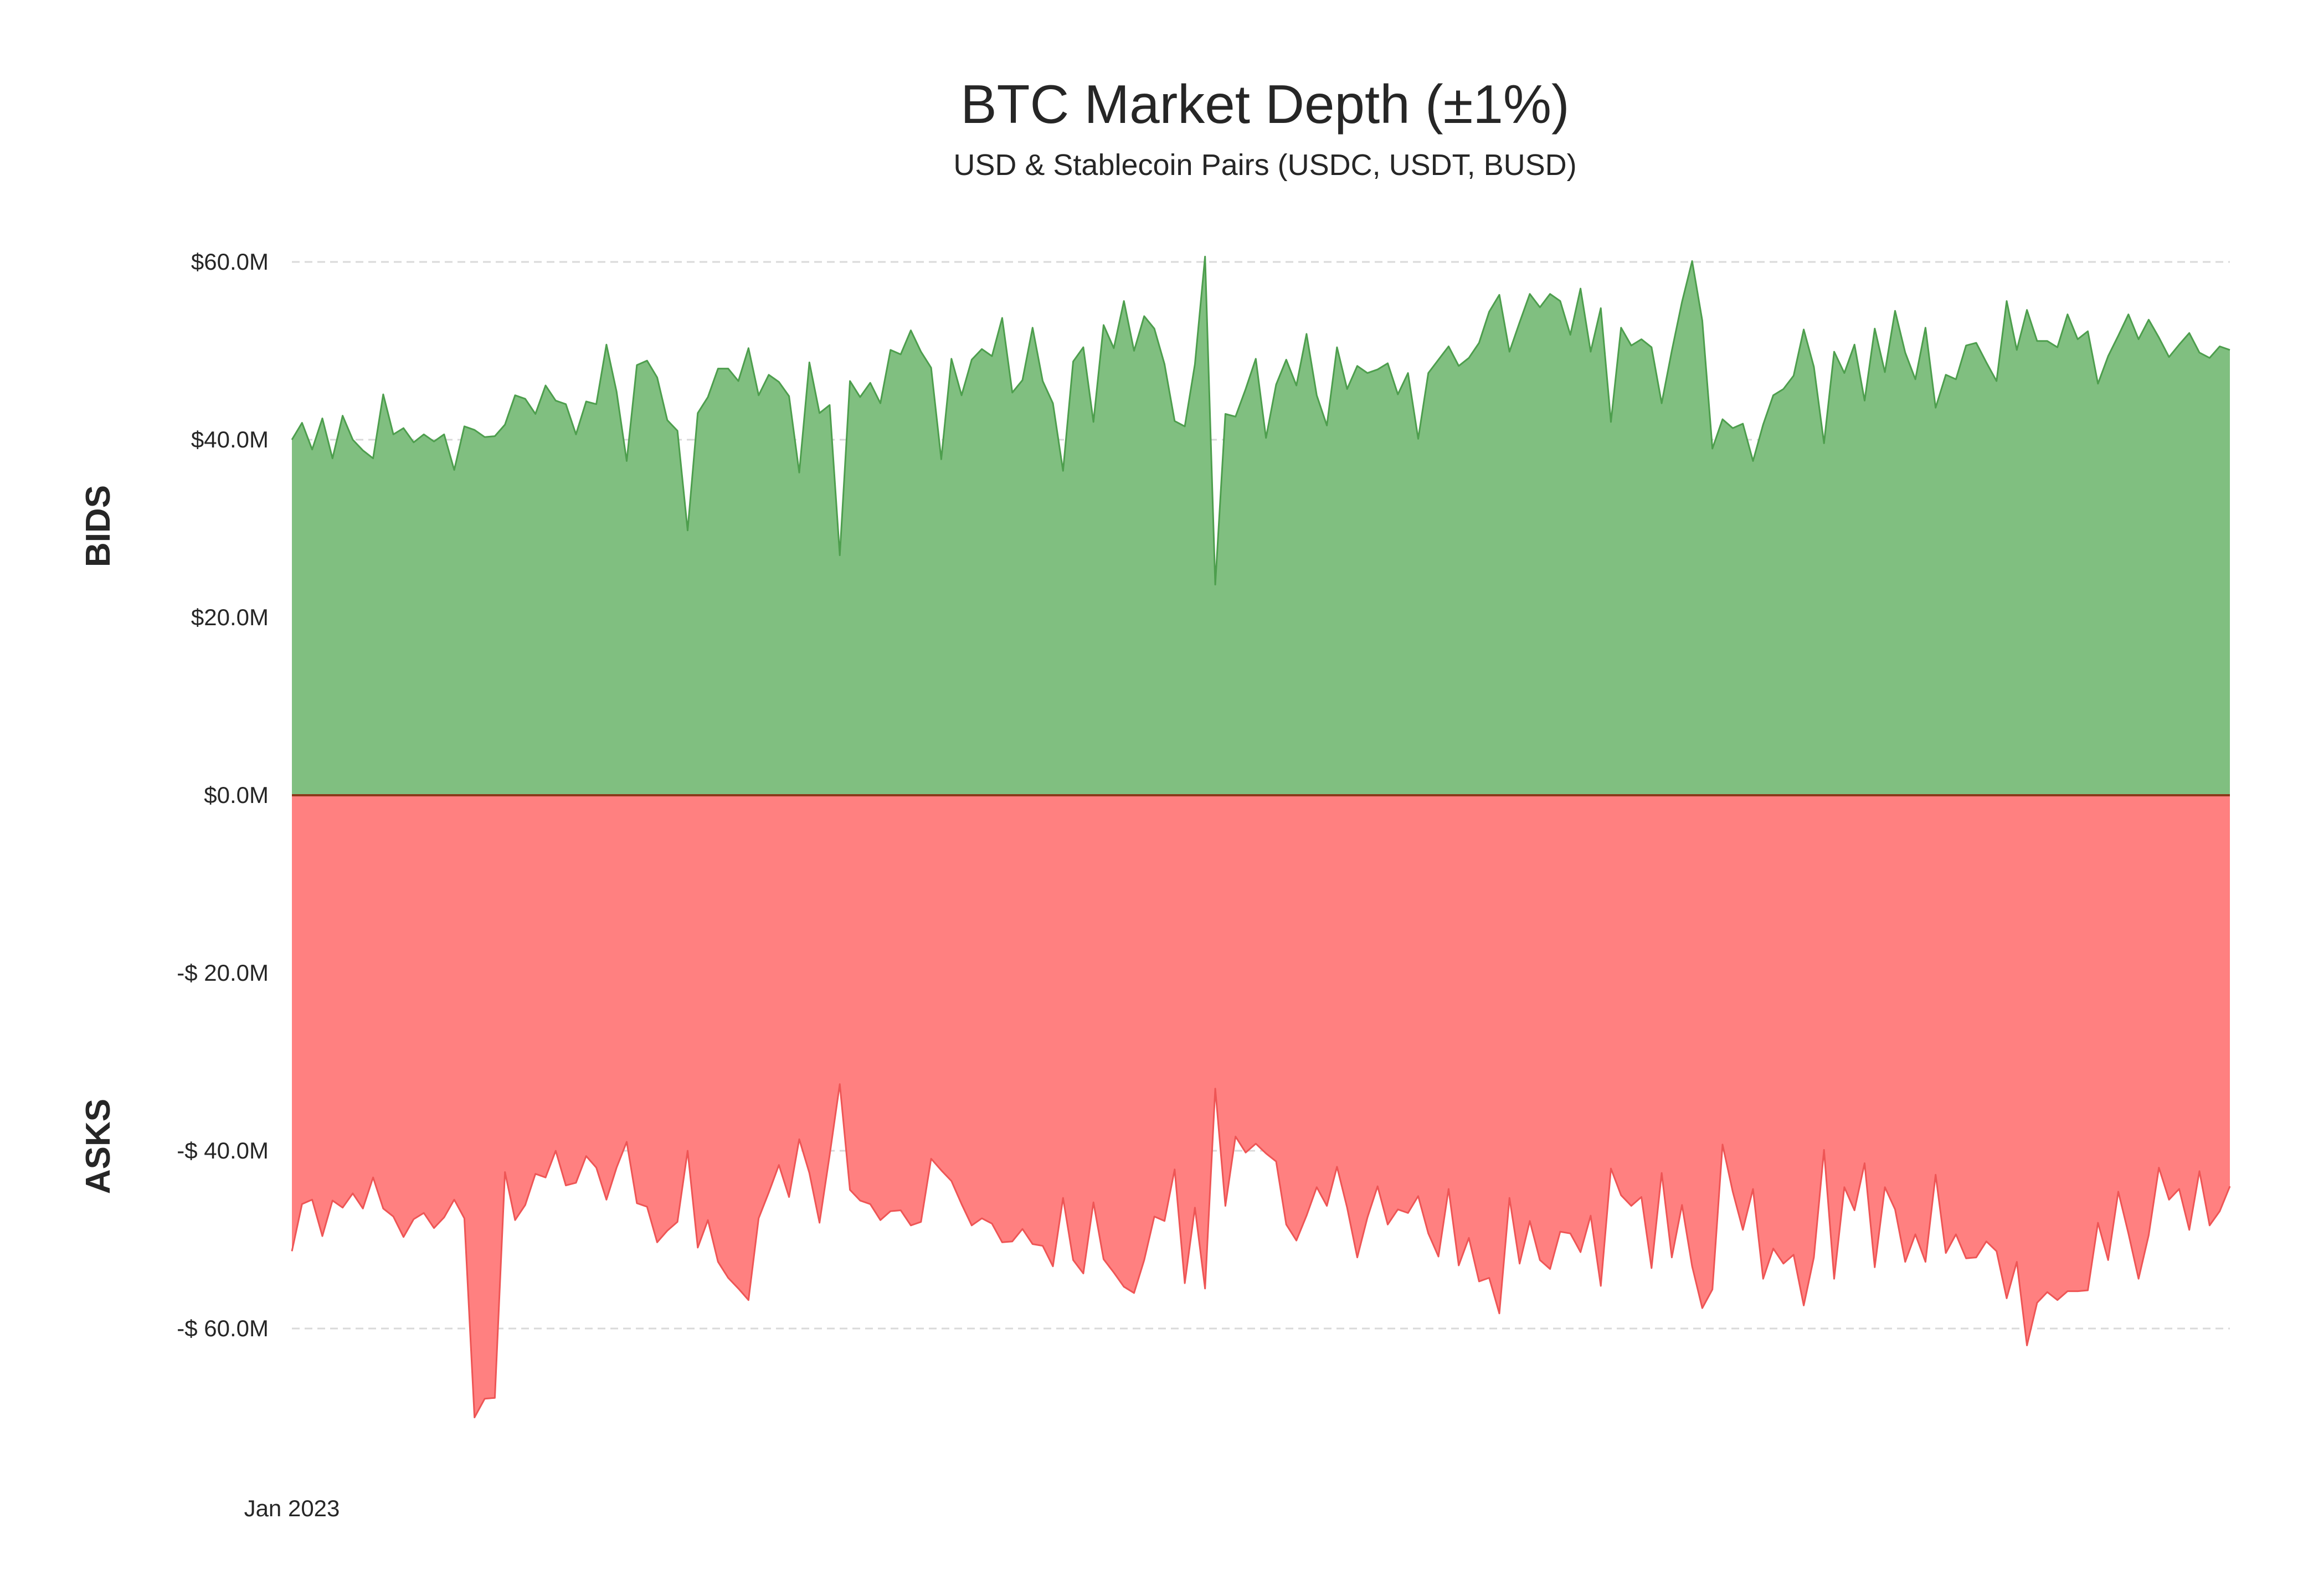  What do you see at coordinates (1264, 104) in the screenshot?
I see `chart-title: BTC Market Depth (±1%)` at bounding box center [1264, 104].